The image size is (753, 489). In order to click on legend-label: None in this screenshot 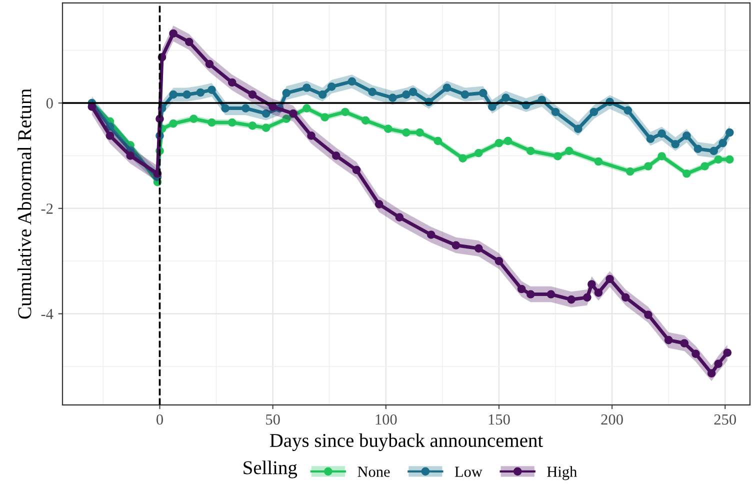, I will do `click(374, 471)`.